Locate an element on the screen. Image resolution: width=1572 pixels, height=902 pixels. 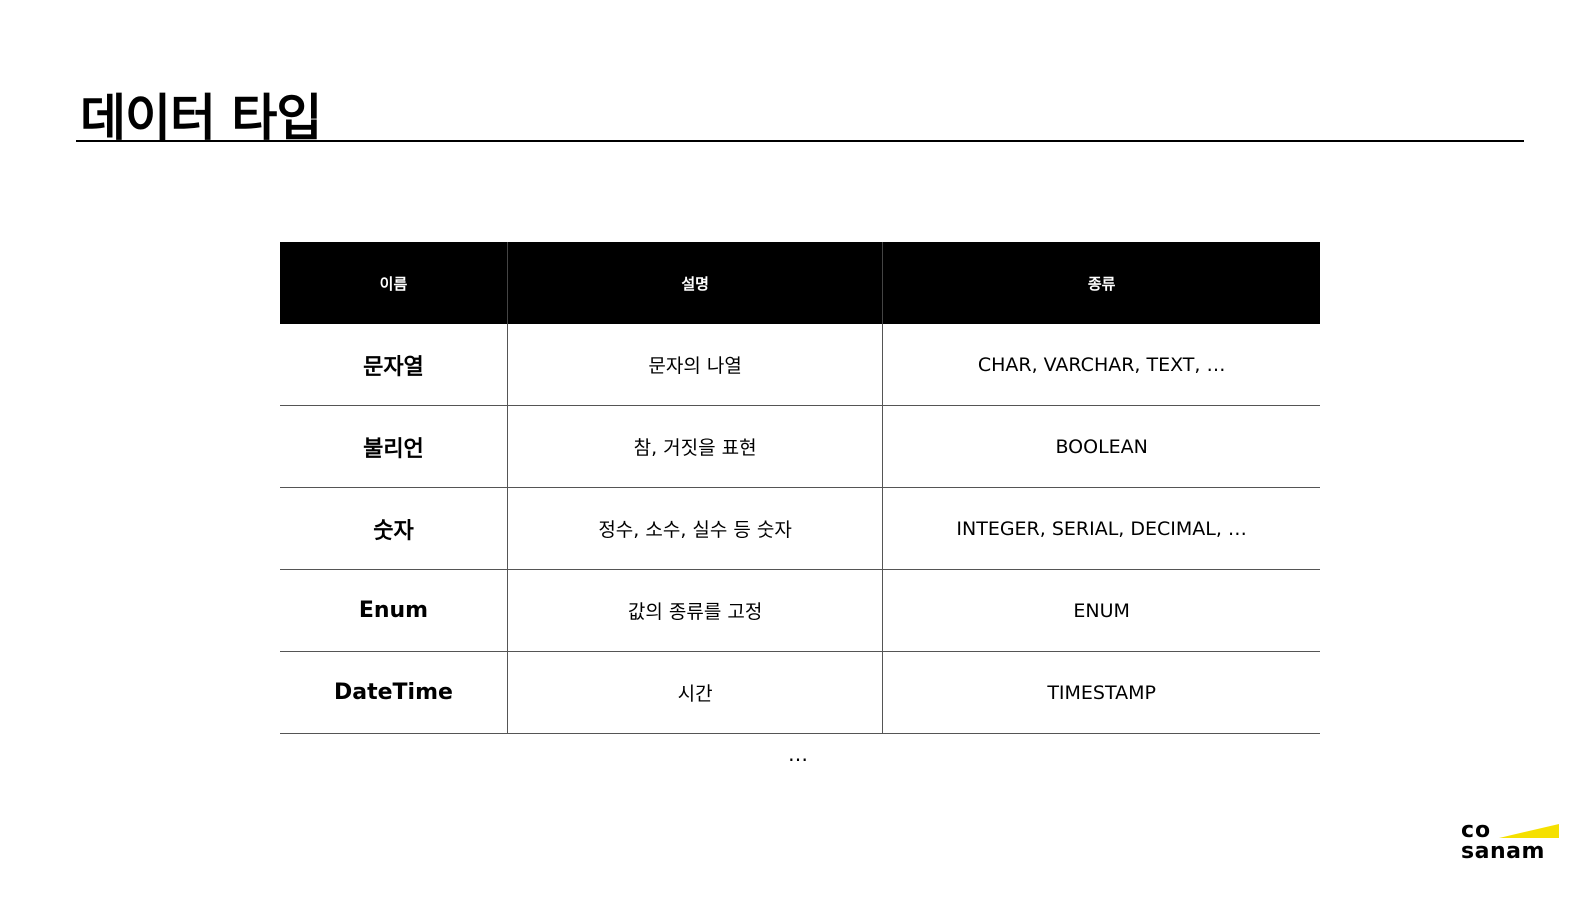
cell-types: ENUM is located at coordinates (1101, 610).